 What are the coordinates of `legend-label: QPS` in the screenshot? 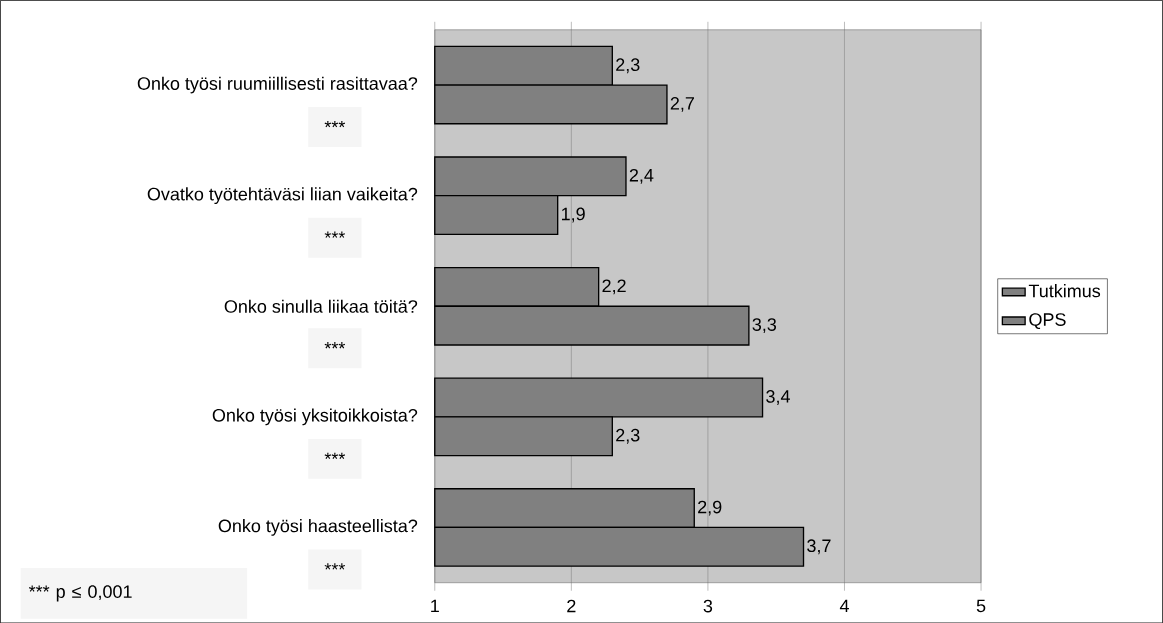 It's located at (1047, 320).